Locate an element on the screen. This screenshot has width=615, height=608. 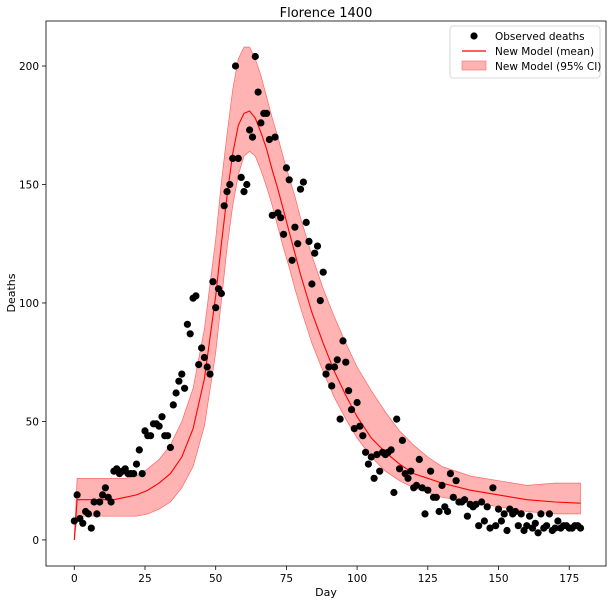
x-tick-label: 175 is located at coordinates (569, 579).